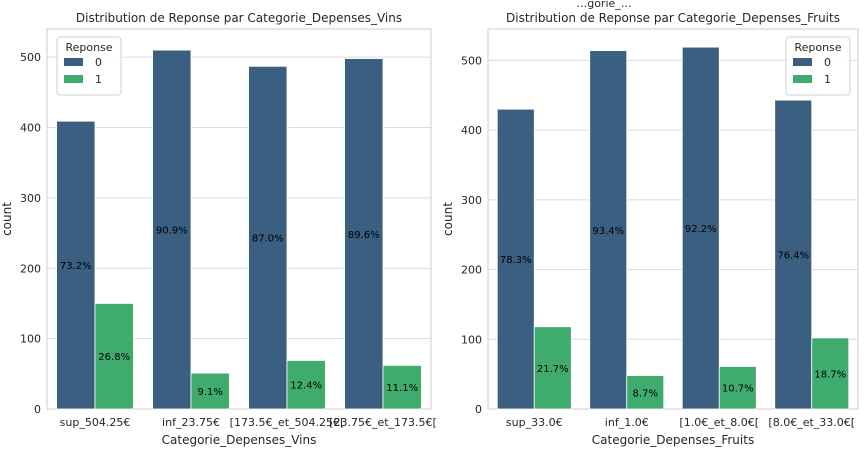 Image resolution: width=866 pixels, height=458 pixels. I want to click on bar-percent-label: 8.7%, so click(645, 393).